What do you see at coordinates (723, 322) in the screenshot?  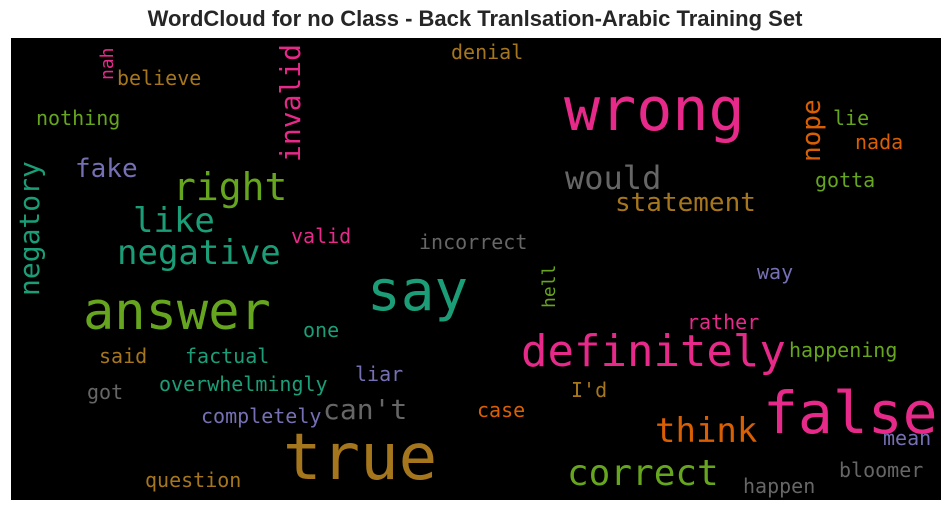 I see `word-rather: rather` at bounding box center [723, 322].